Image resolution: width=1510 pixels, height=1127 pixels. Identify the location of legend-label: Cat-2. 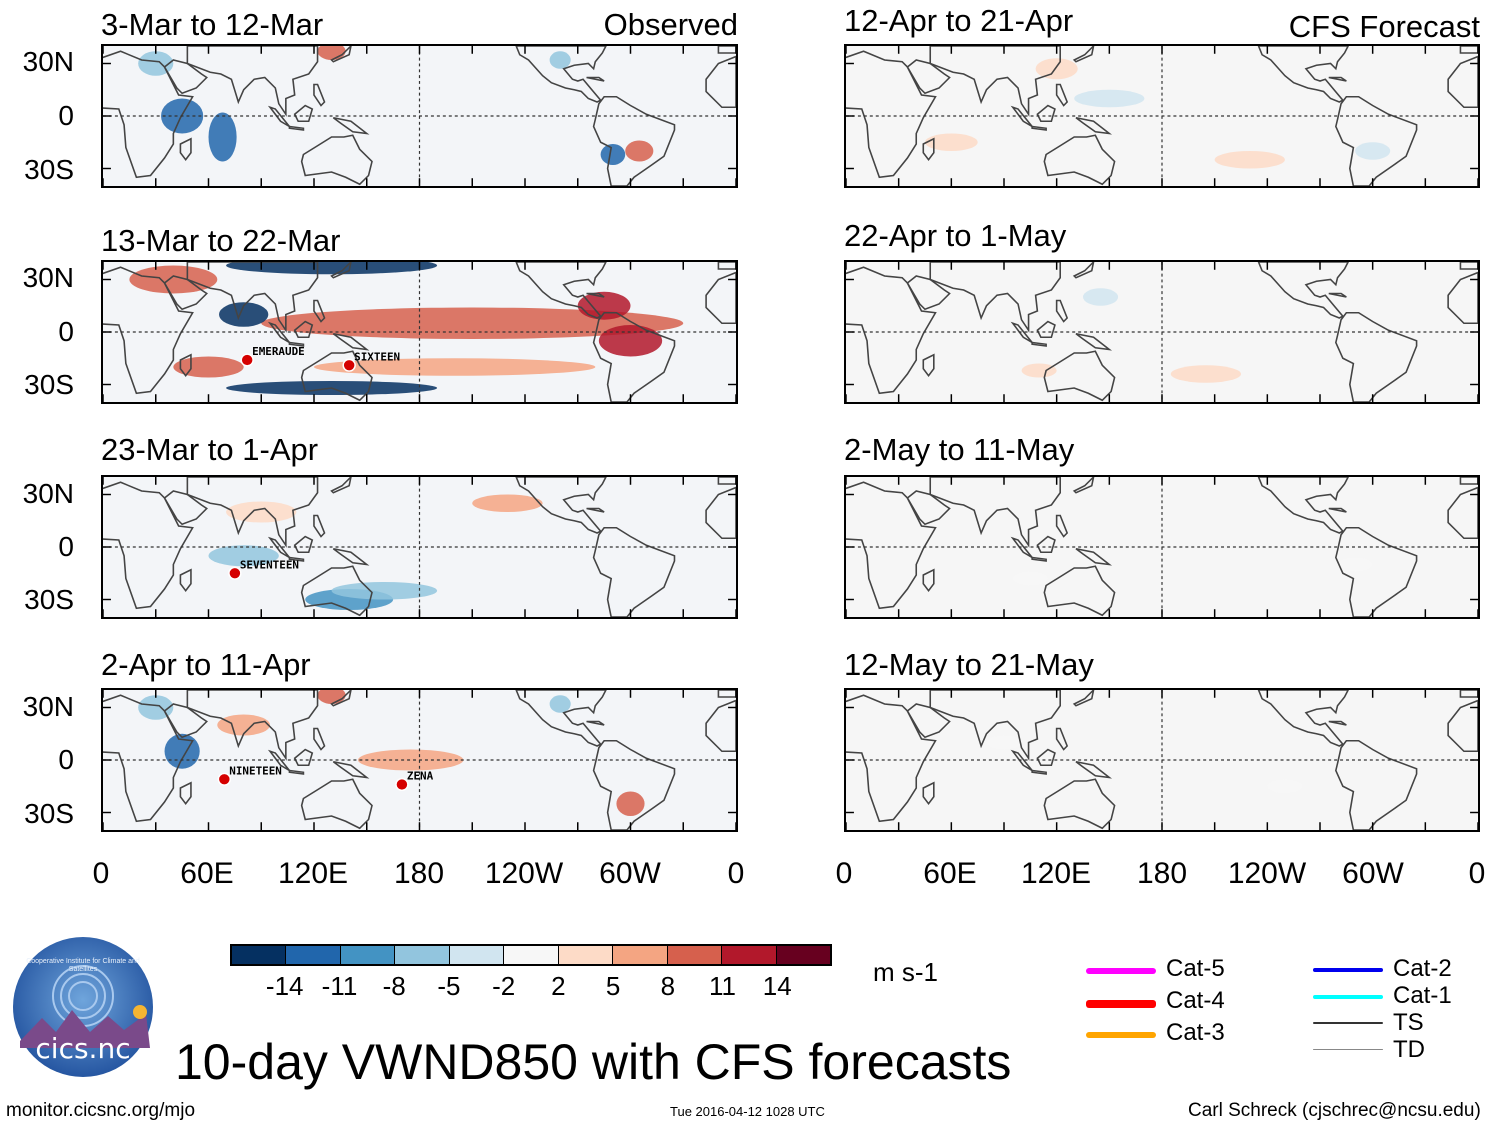
(1422, 968).